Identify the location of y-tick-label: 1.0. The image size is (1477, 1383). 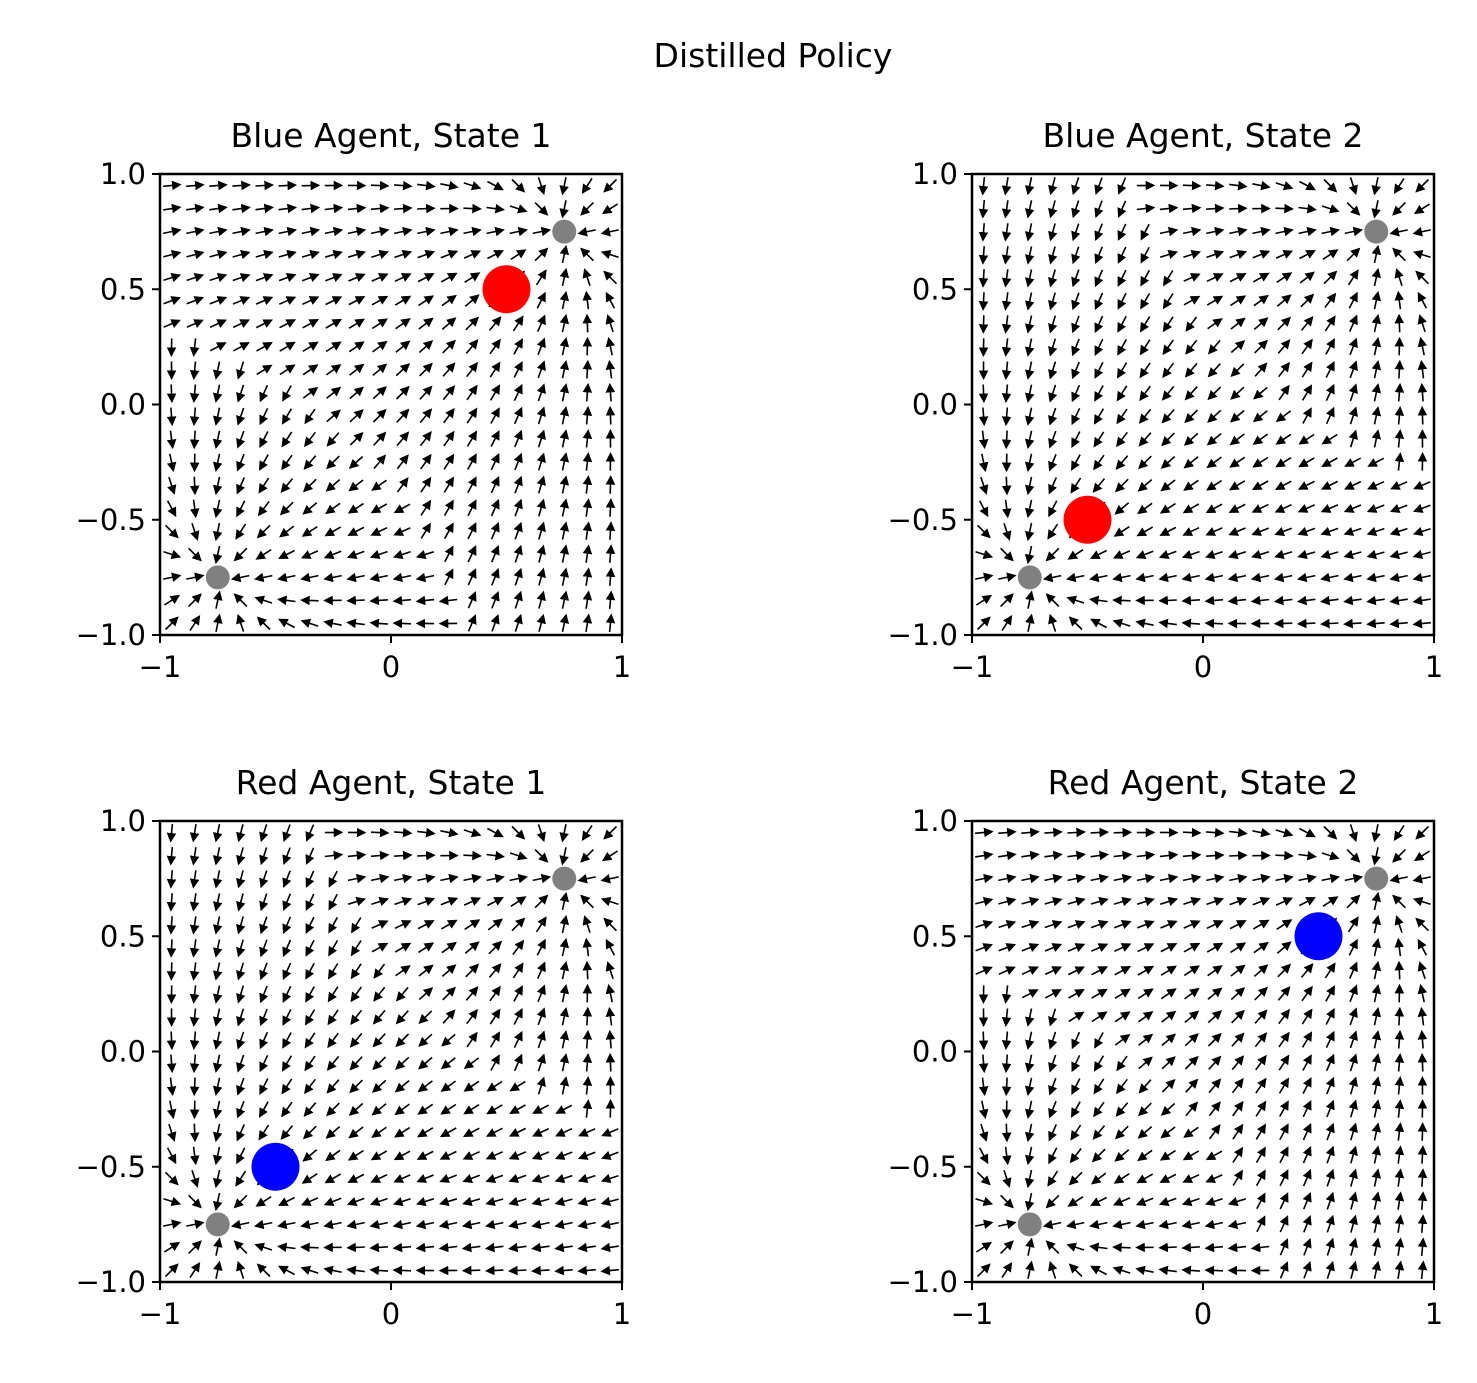
(123, 174).